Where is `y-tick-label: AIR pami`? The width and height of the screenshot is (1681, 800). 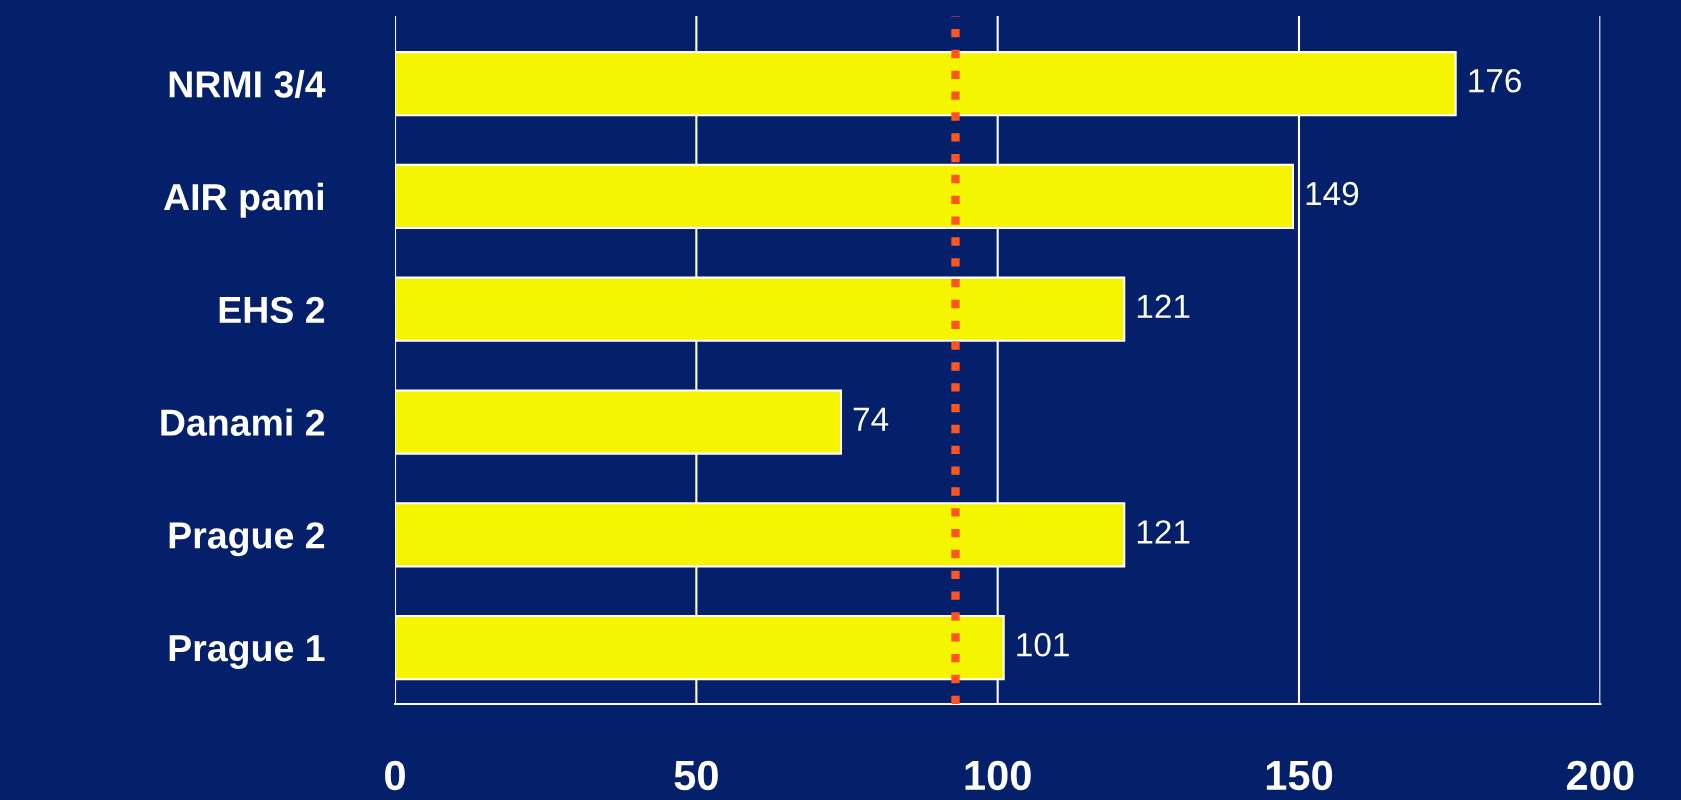 y-tick-label: AIR pami is located at coordinates (243, 200).